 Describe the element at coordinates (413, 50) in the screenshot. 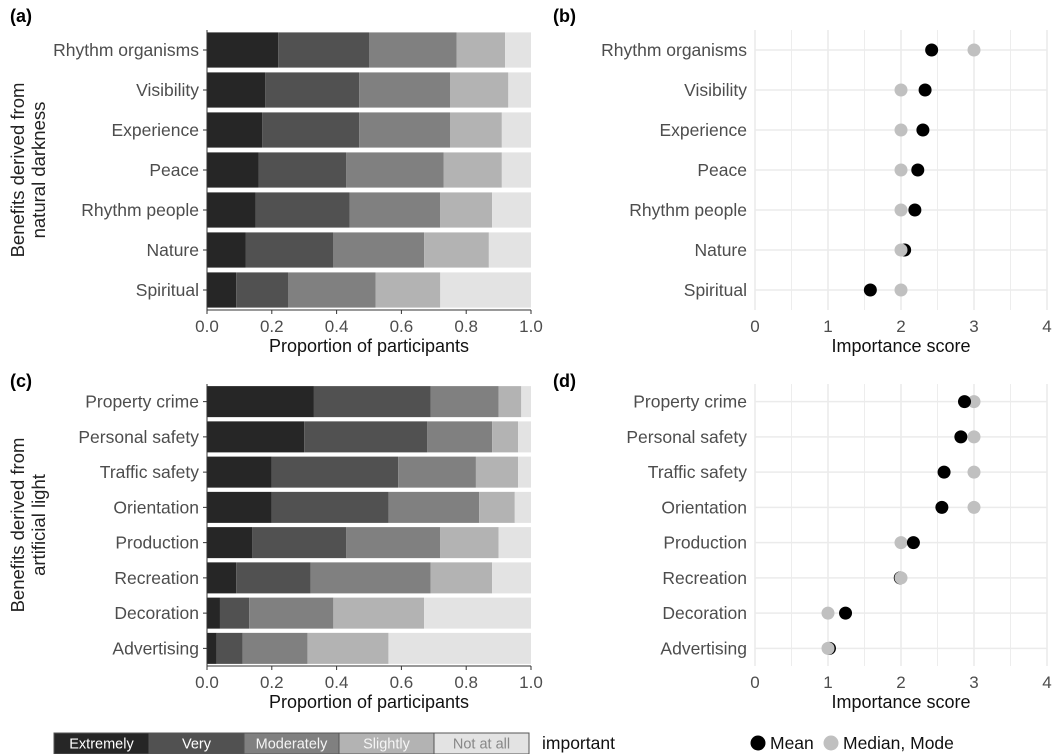

I see `bar-rhythm-organisms-moderately` at that location.